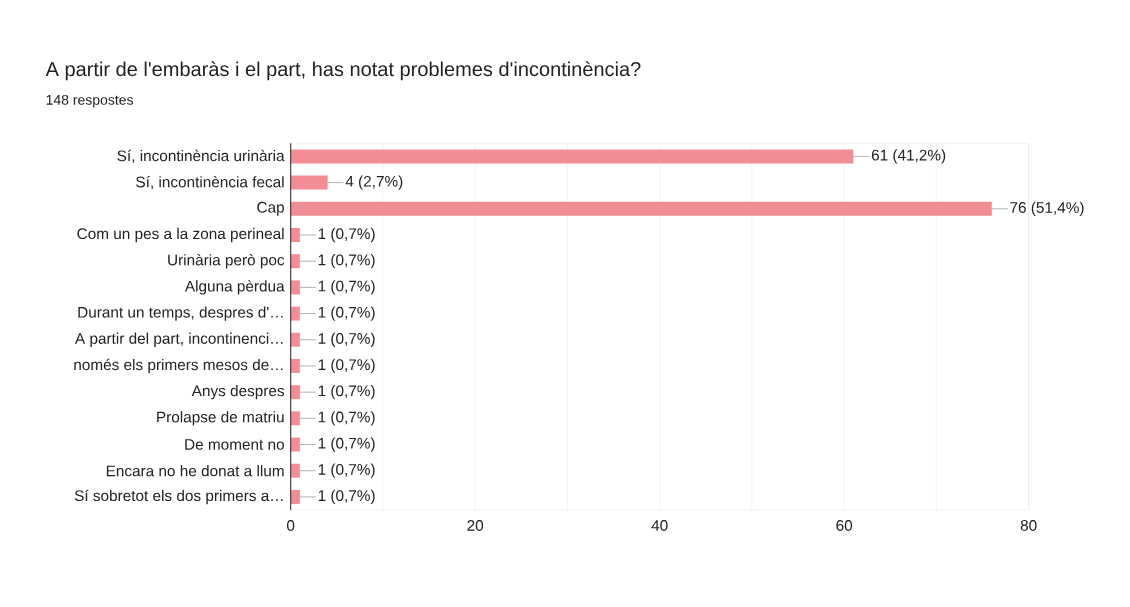 The image size is (1130, 607). What do you see at coordinates (291, 525) in the screenshot?
I see `x-tick-label: 0` at bounding box center [291, 525].